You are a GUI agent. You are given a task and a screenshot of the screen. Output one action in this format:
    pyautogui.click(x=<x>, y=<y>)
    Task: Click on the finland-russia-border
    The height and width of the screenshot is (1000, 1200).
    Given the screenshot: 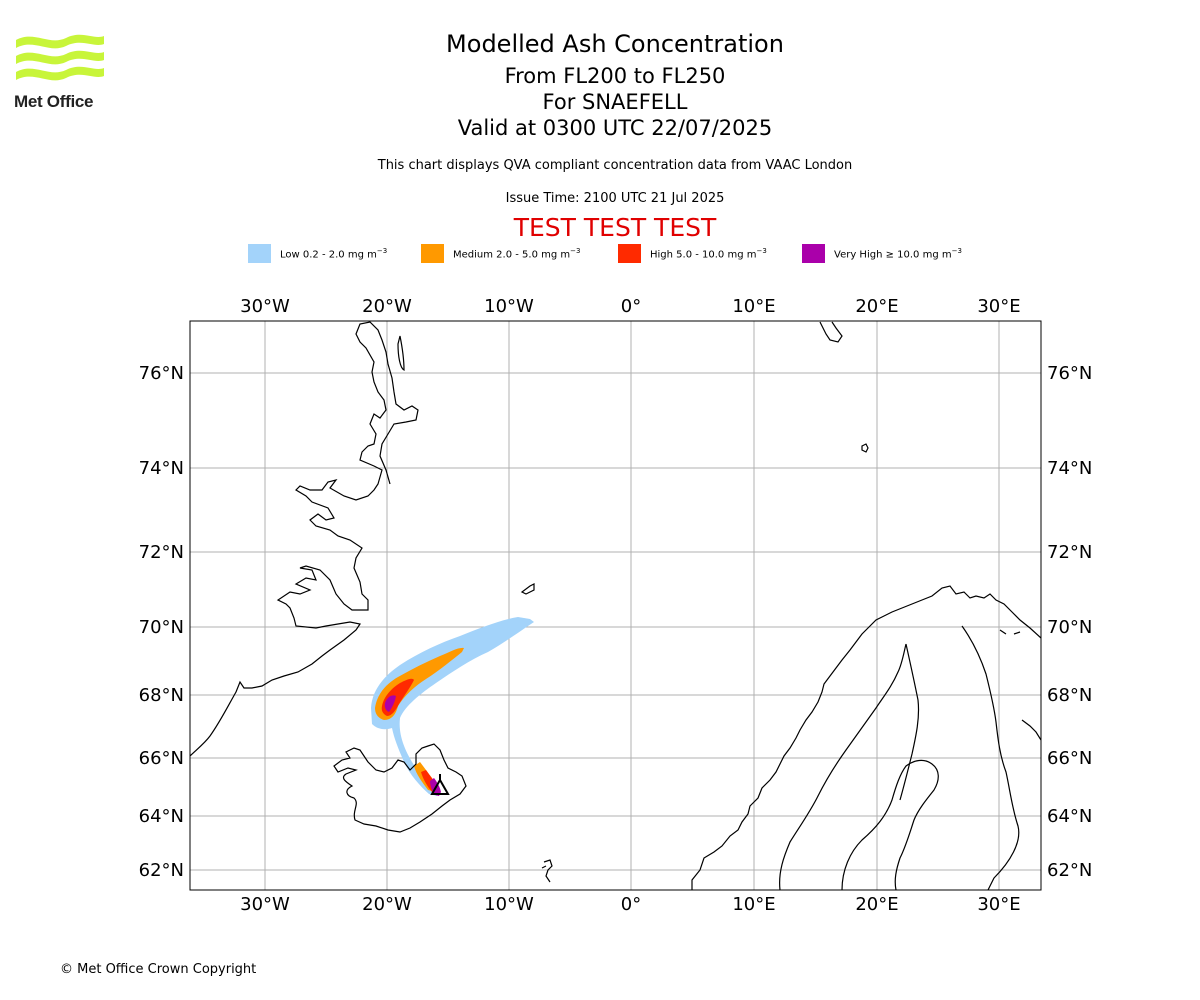 What is the action you would take?
    pyautogui.click(x=990, y=757)
    